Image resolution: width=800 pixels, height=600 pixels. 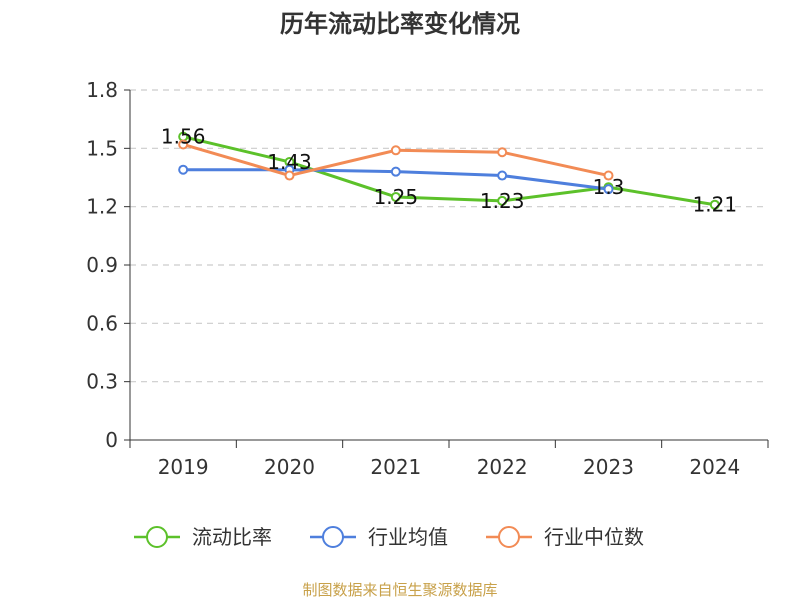 What do you see at coordinates (400, 24) in the screenshot?
I see `chart-title: 历年流动比率变化情况` at bounding box center [400, 24].